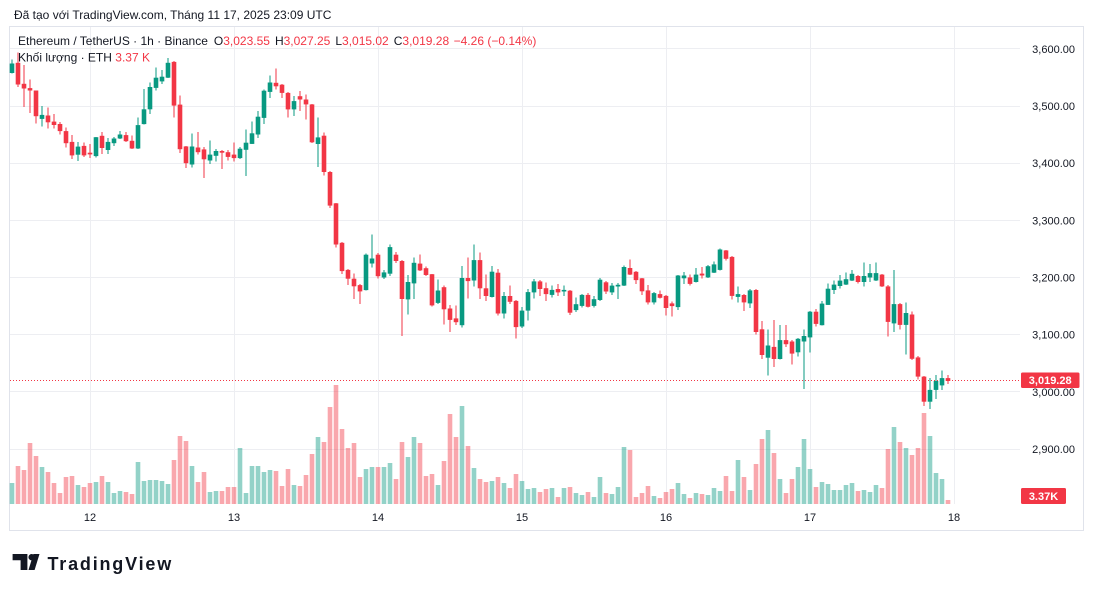 This screenshot has height=592, width=1094. I want to click on svg-text: 12, so click(90, 518).